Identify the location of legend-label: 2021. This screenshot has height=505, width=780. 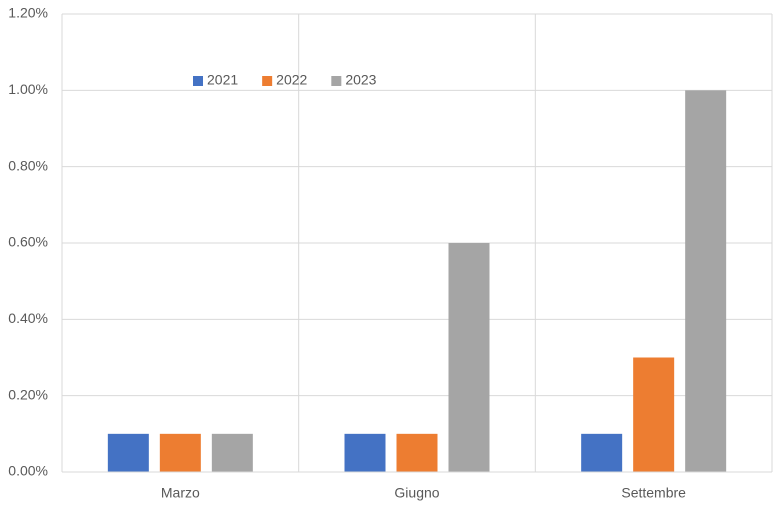
(222, 80).